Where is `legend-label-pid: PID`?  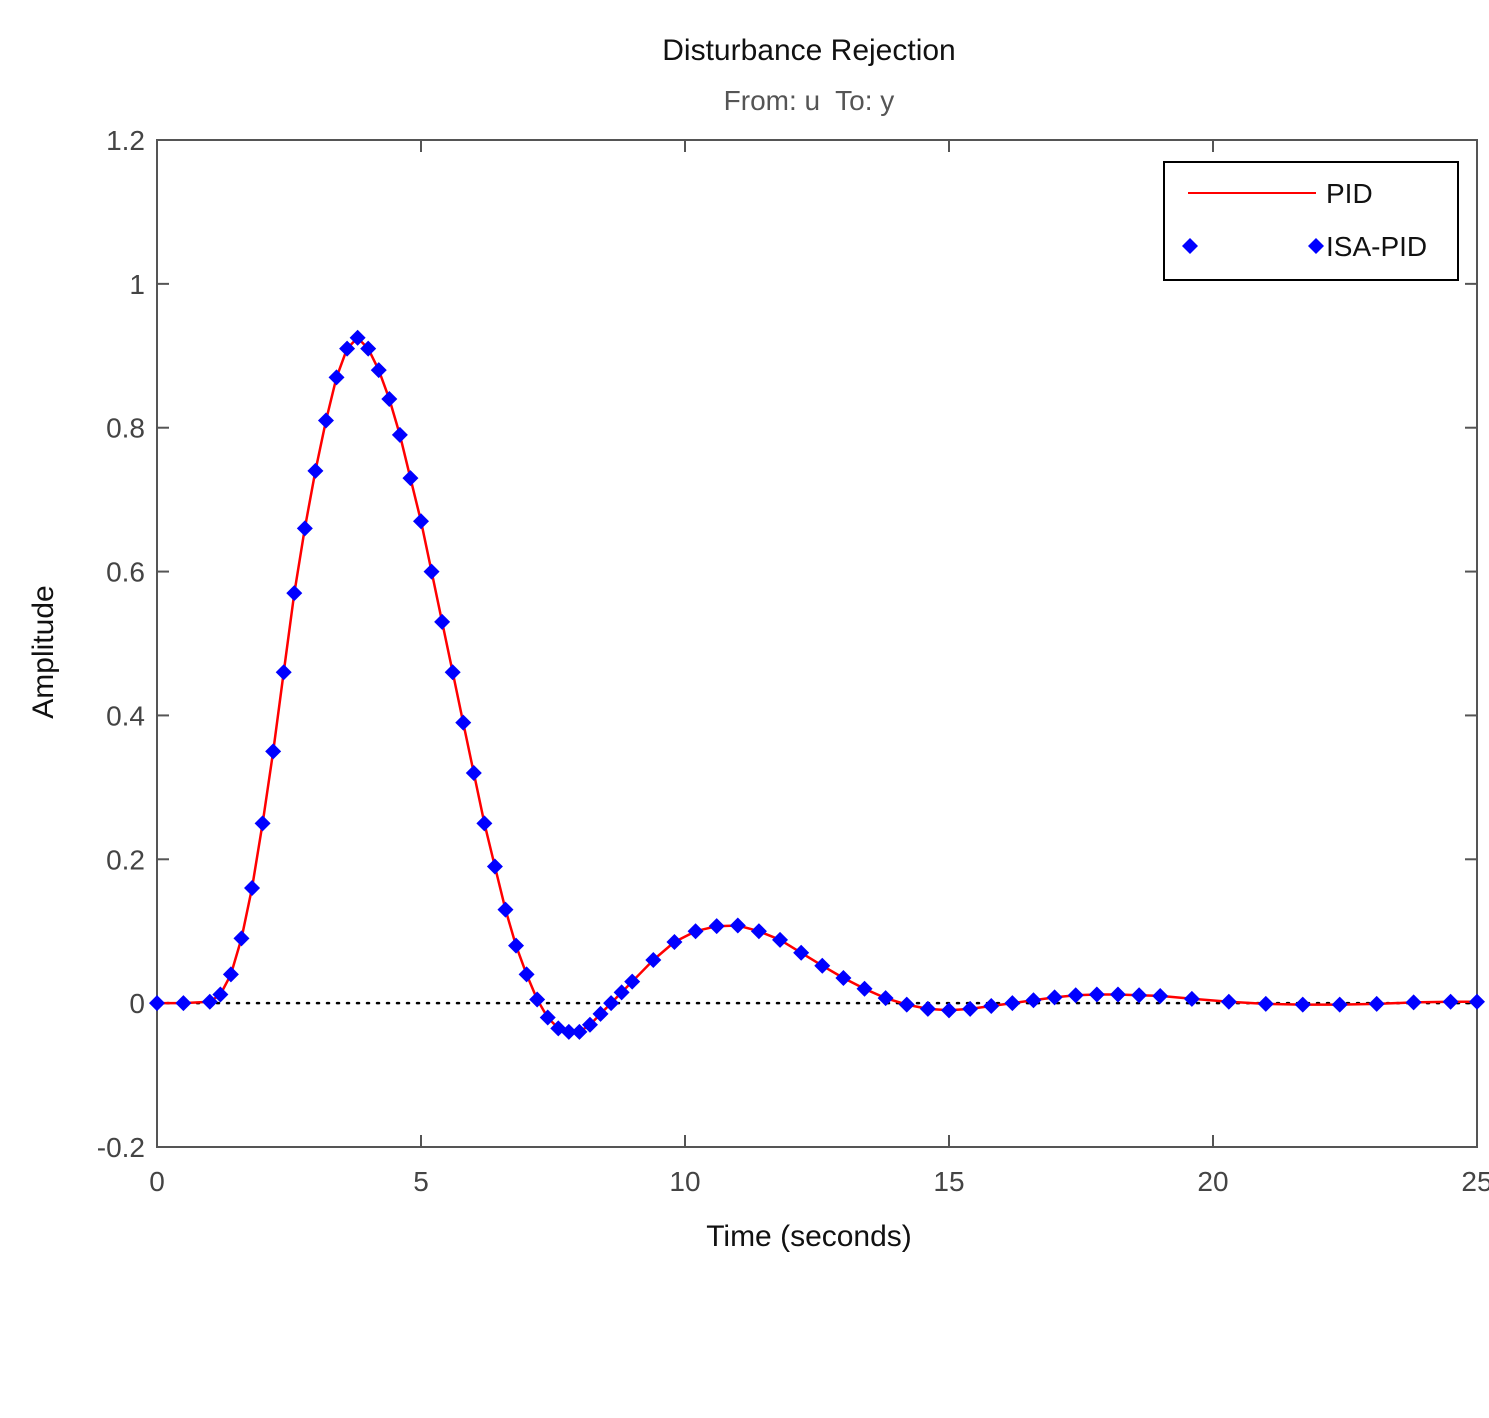
legend-label-pid: PID is located at coordinates (1349, 193).